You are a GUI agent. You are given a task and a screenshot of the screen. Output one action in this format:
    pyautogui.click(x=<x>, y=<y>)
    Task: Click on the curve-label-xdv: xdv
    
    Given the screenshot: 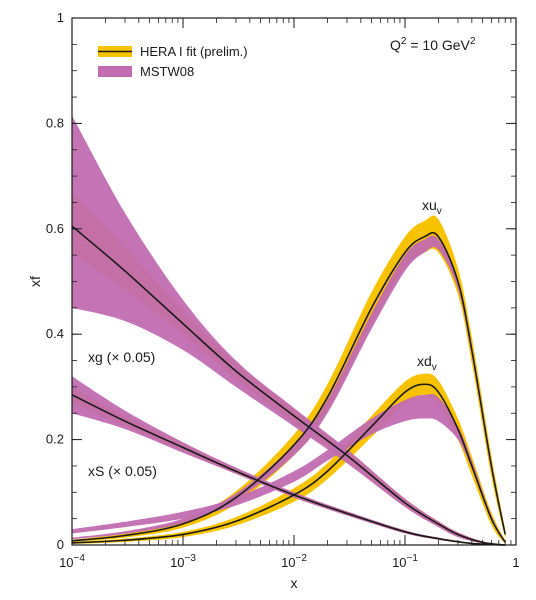 What is the action you would take?
    pyautogui.click(x=427, y=363)
    